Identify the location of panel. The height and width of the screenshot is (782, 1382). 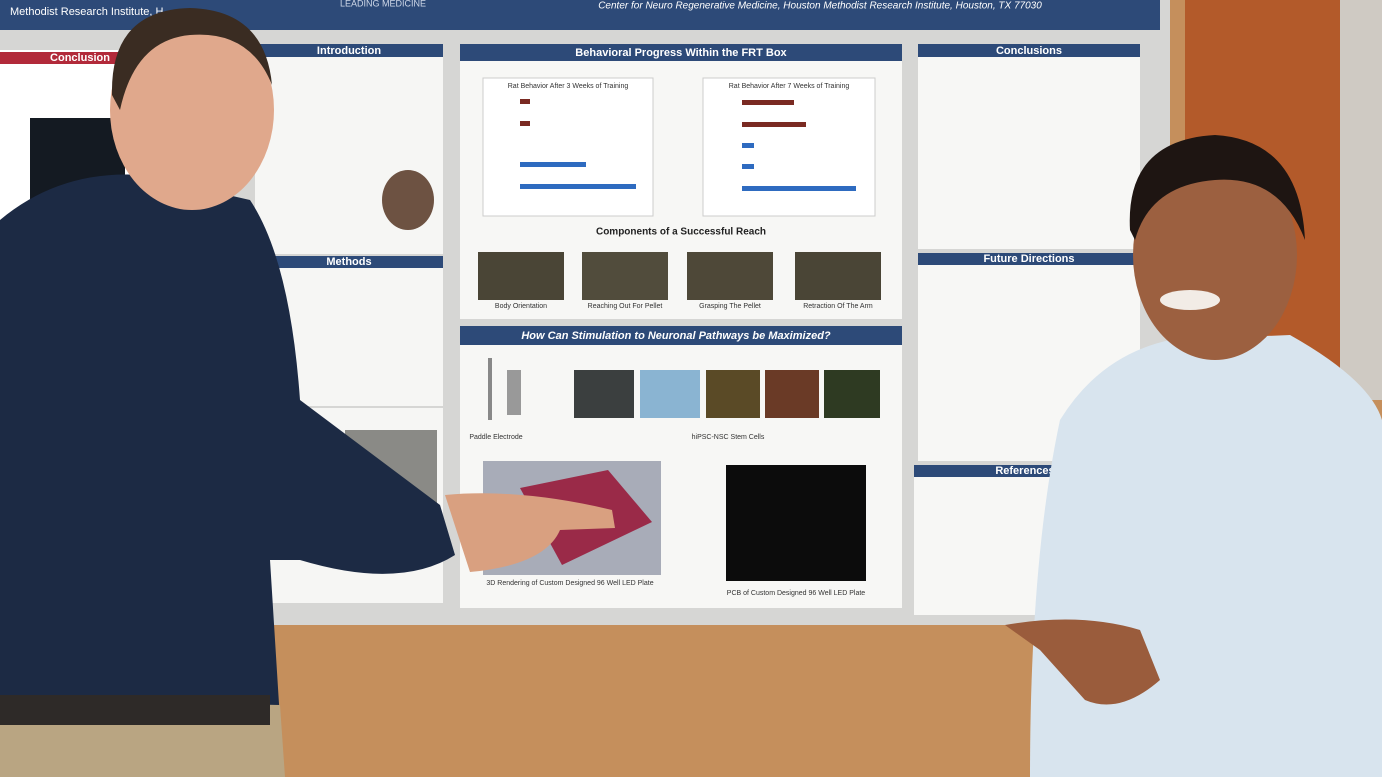
(1029, 146).